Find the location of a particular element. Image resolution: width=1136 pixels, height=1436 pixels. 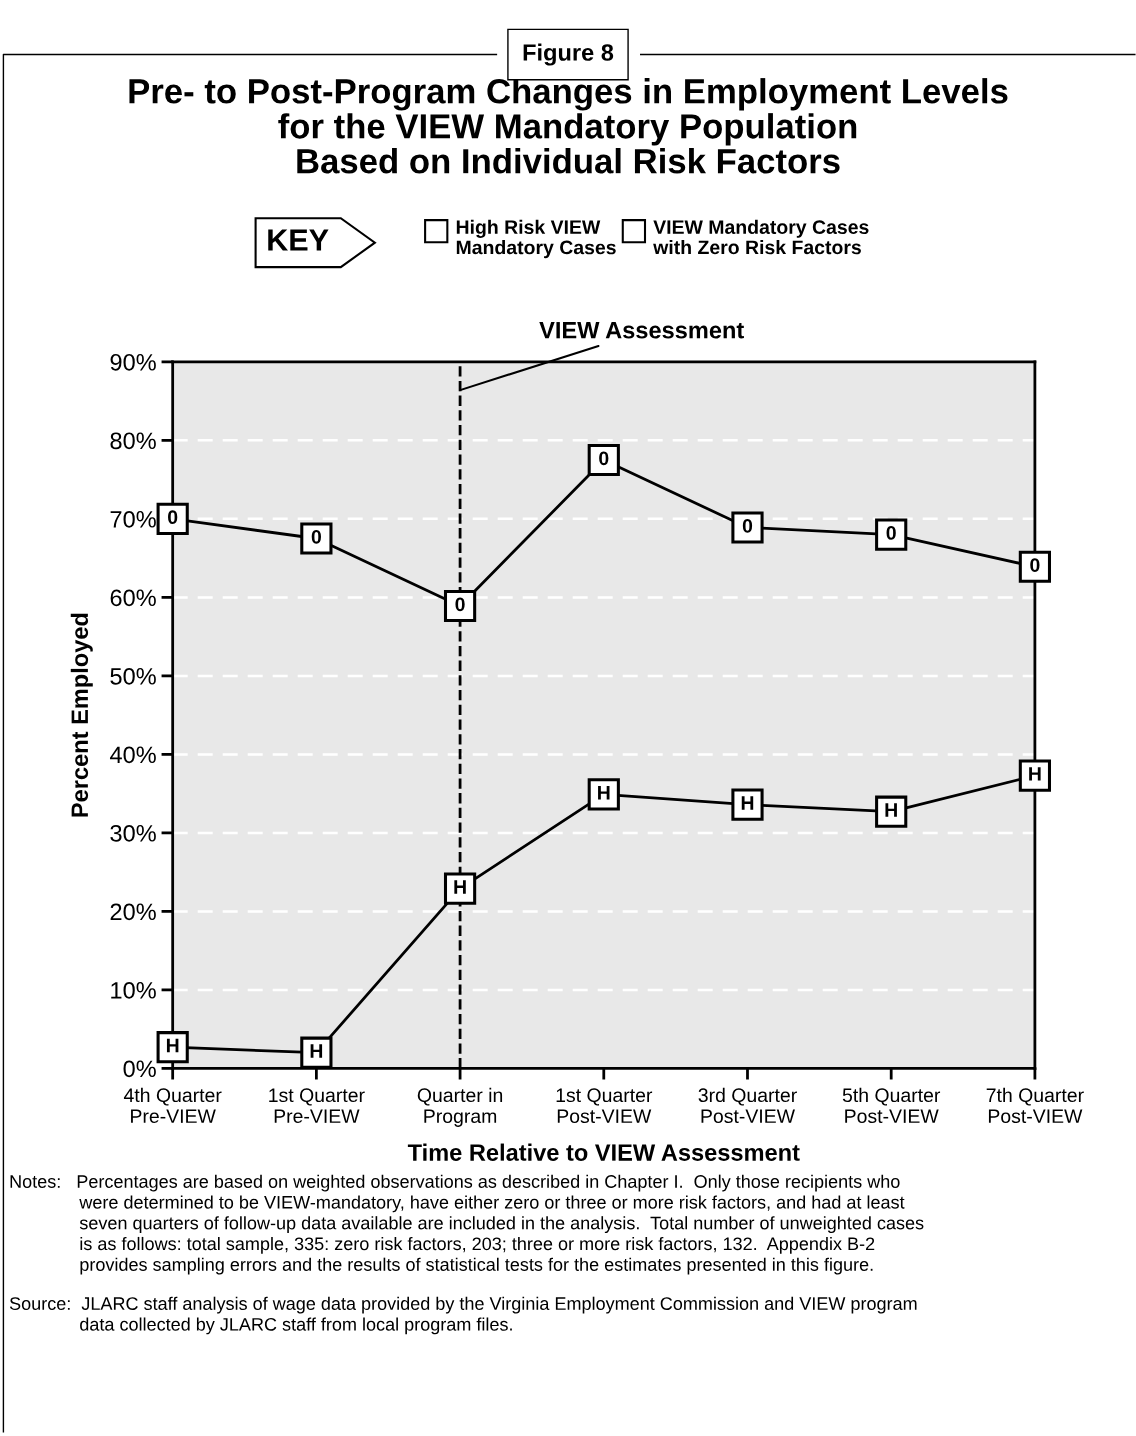

x-tick-label: 1st Quarter Pre-VIEW is located at coordinates (317, 1106).